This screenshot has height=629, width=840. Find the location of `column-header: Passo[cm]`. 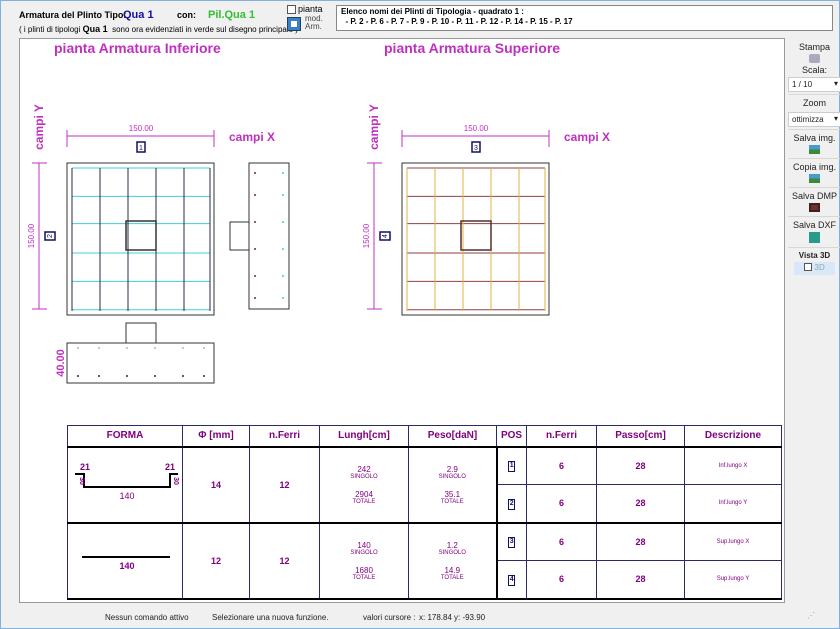

column-header: Passo[cm] is located at coordinates (640, 436).